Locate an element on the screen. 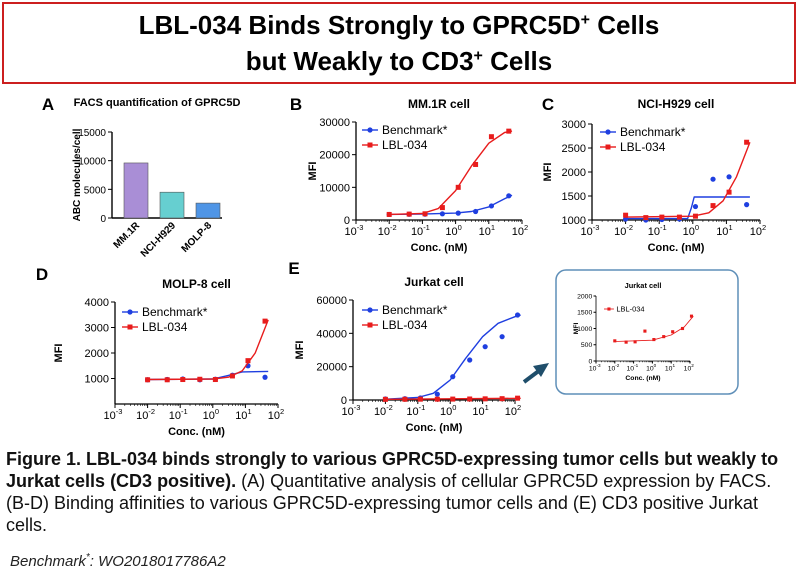  bar is located at coordinates (172, 205).